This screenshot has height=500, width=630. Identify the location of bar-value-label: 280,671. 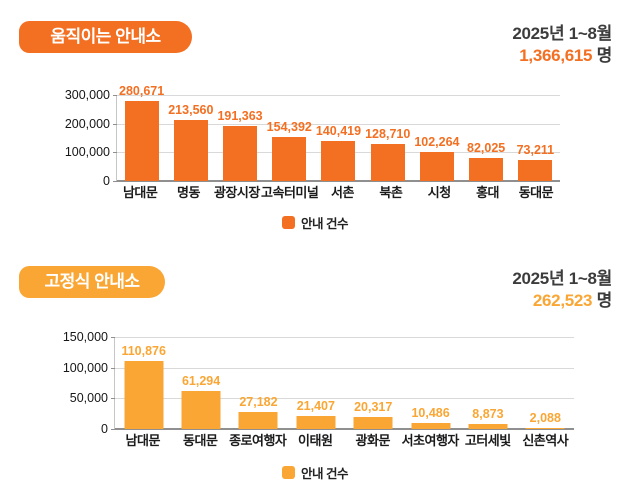
(142, 90).